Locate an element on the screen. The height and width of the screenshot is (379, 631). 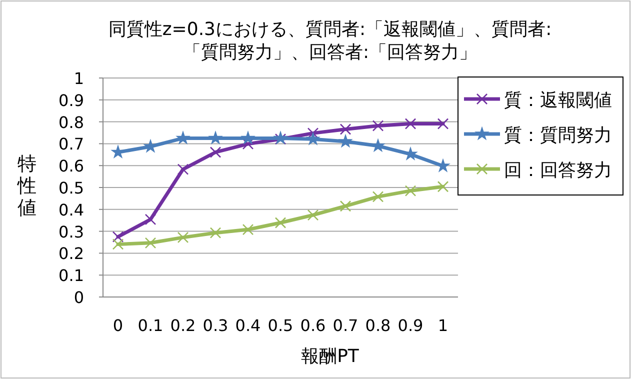
xtick: 0.8 is located at coordinates (378, 325).